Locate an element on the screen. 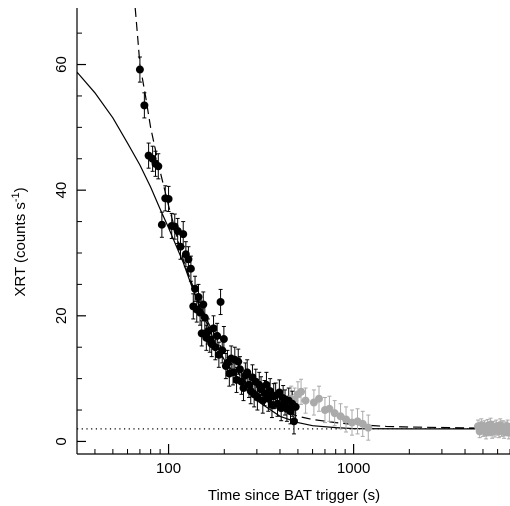 The width and height of the screenshot is (510, 506). x-tick-label: 1000 is located at coordinates (353, 468).